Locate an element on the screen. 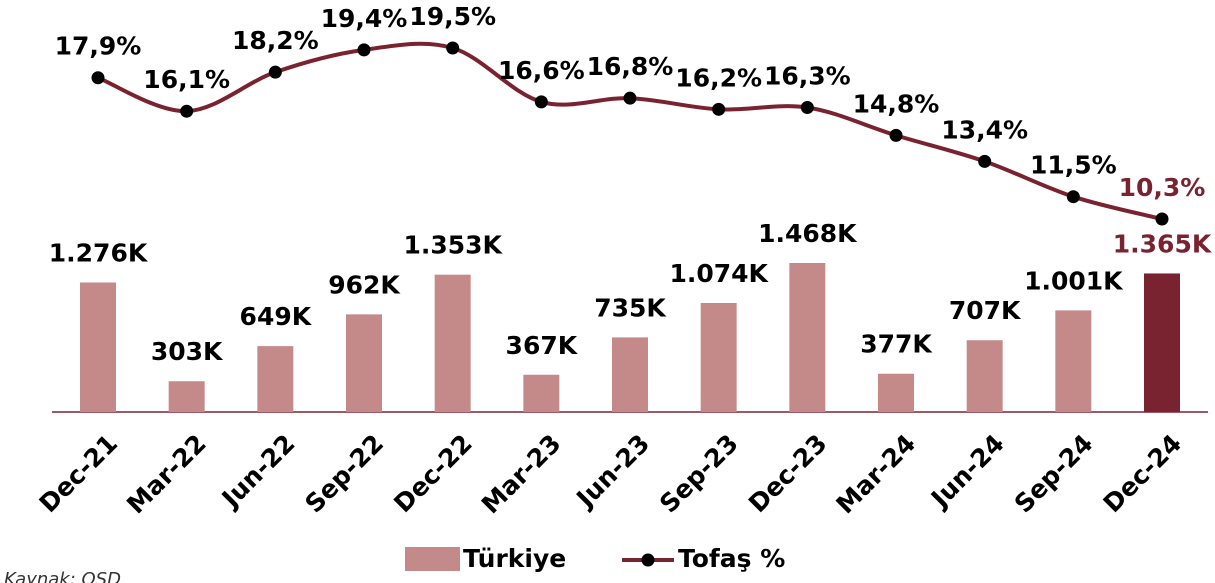 The image size is (1215, 583). legend-label: Türkiye is located at coordinates (514, 558).